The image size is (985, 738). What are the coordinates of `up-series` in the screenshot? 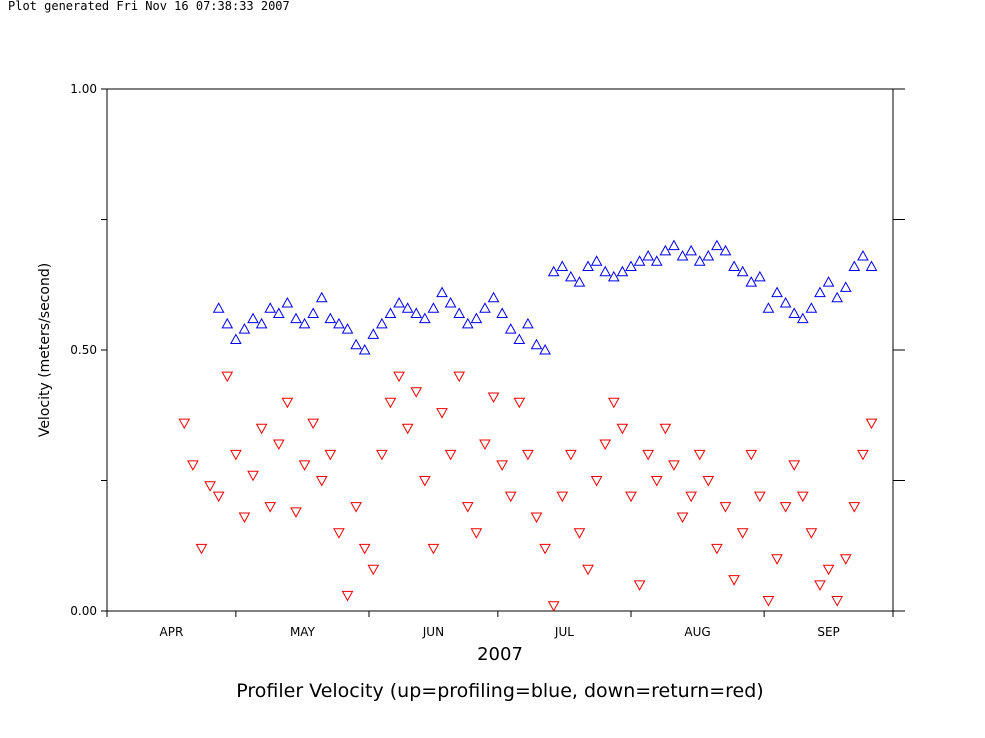 It's located at (545, 297).